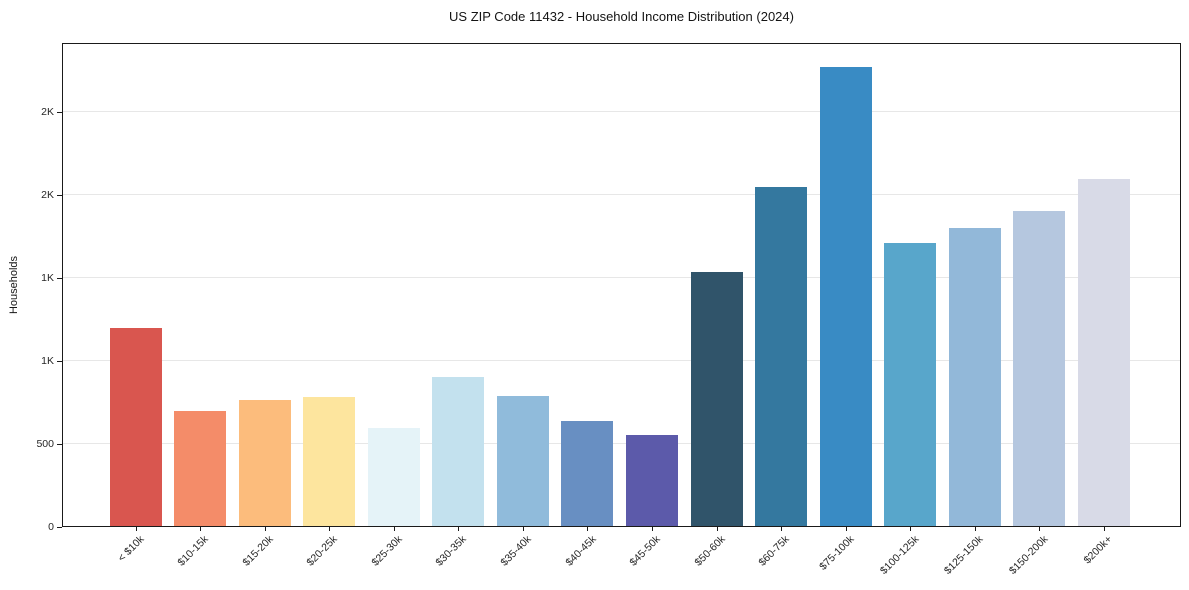  I want to click on bar-75-100k, so click(845, 296).